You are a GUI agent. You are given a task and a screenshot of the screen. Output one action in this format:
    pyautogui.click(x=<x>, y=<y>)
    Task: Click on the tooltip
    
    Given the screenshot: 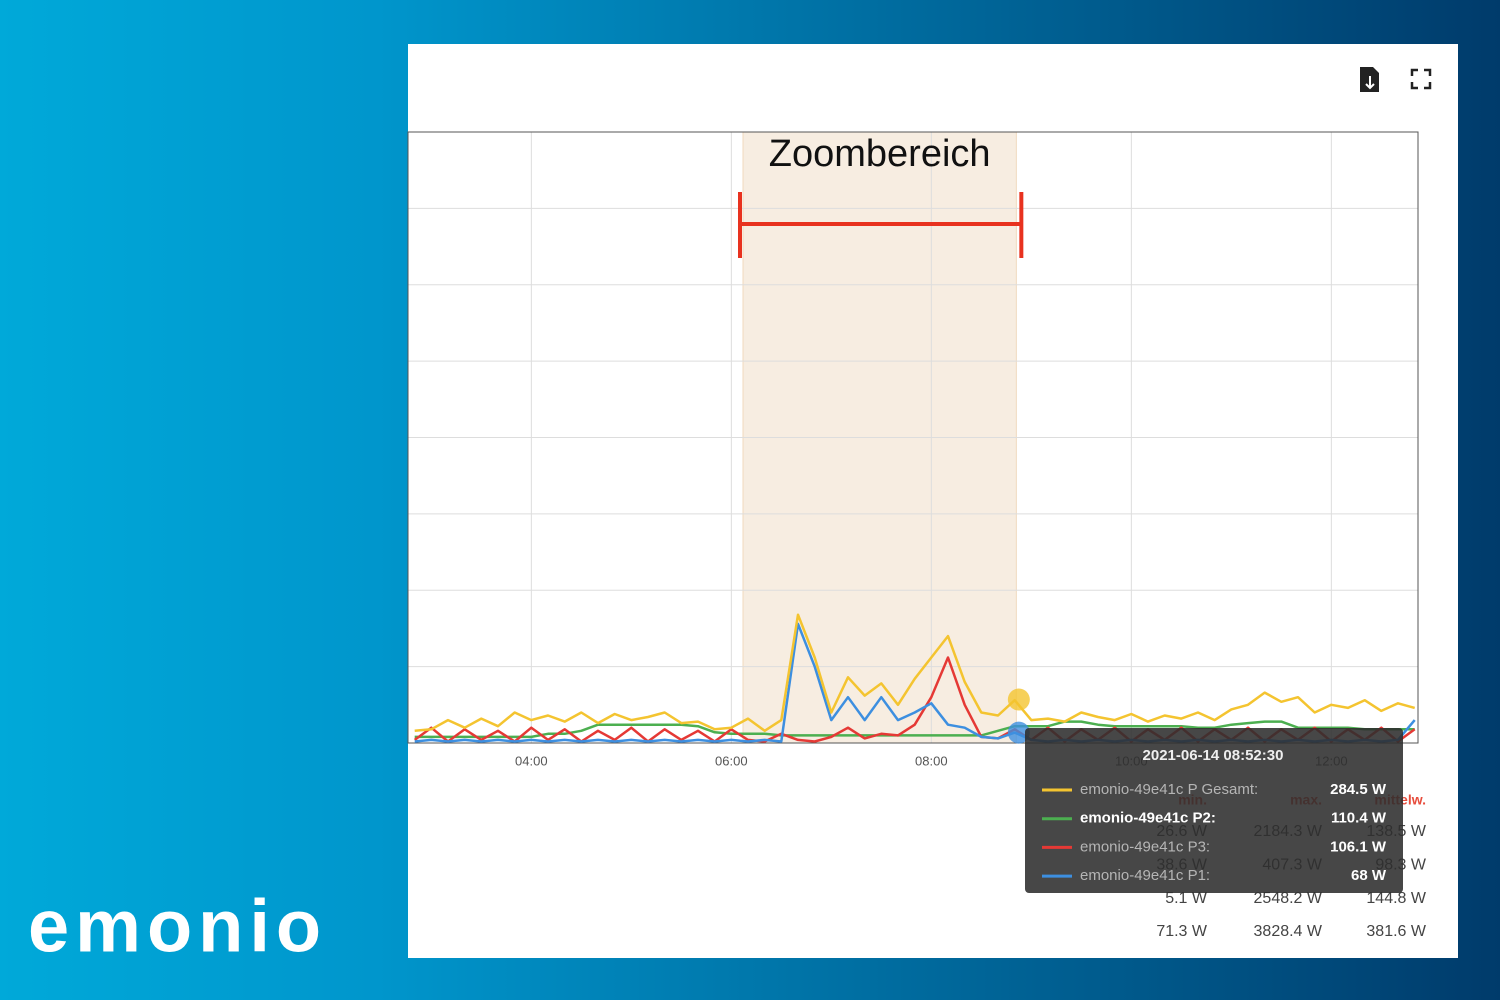 What is the action you would take?
    pyautogui.click(x=1214, y=810)
    